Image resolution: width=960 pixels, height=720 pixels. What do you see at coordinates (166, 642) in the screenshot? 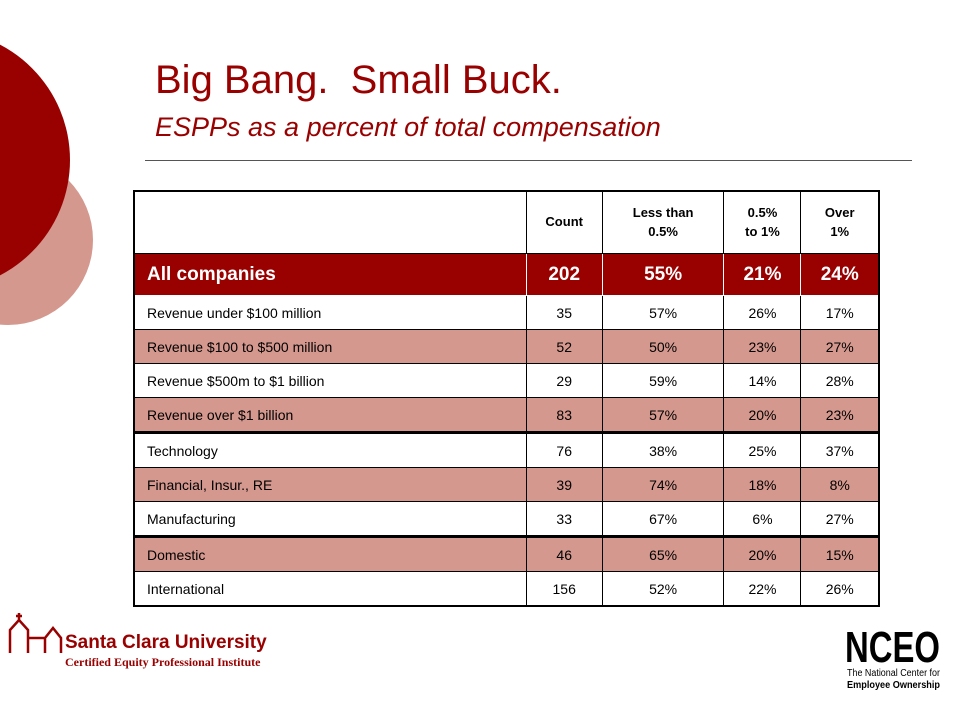
I see `logo-name: Santa Clara University` at bounding box center [166, 642].